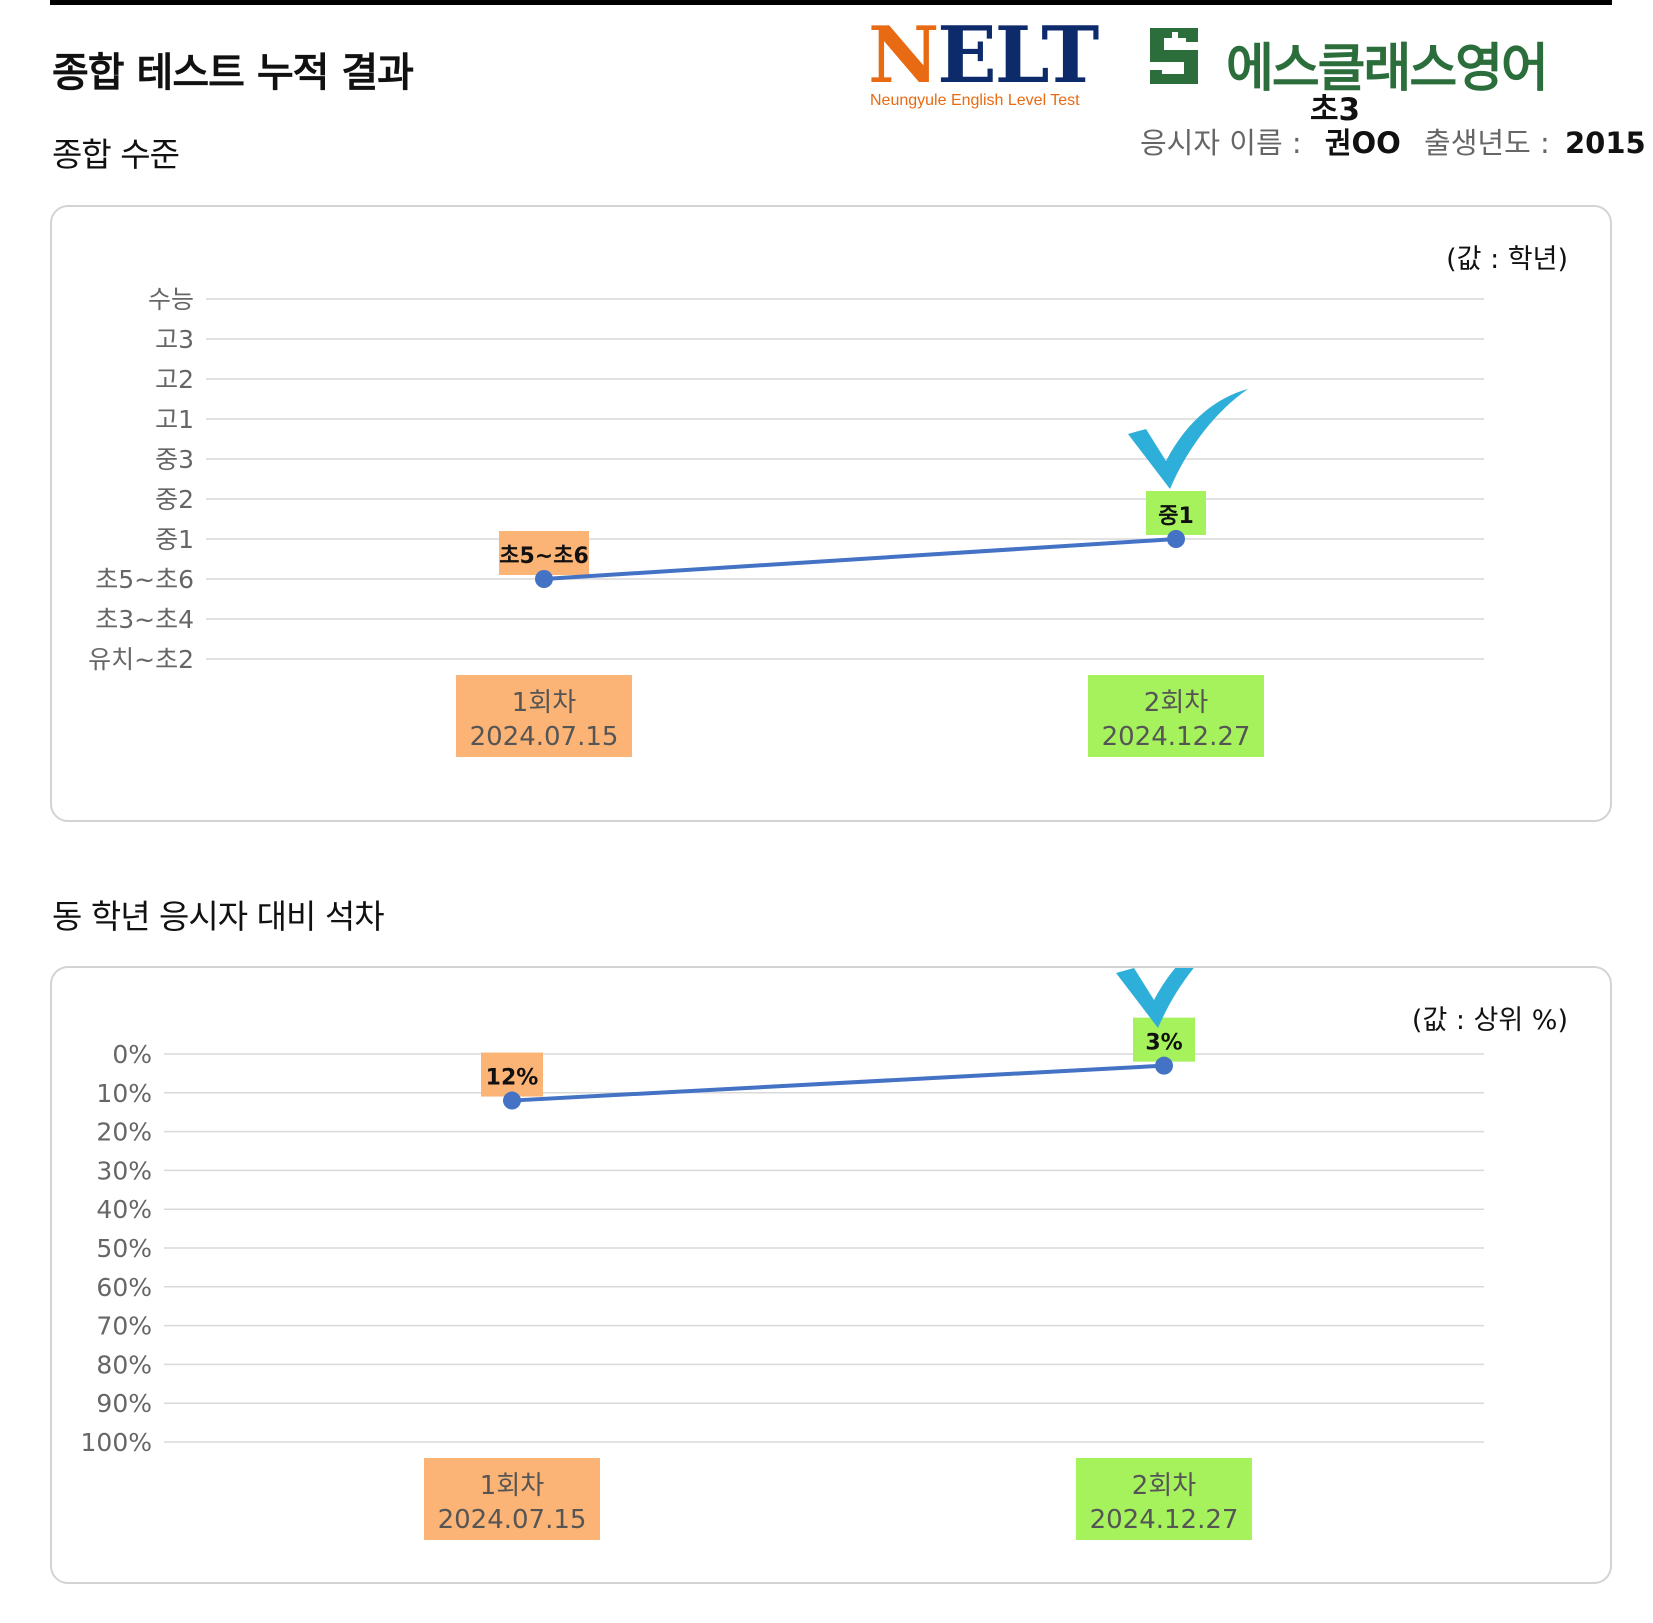  I want to click on rank-series-line, so click(838, 1083).